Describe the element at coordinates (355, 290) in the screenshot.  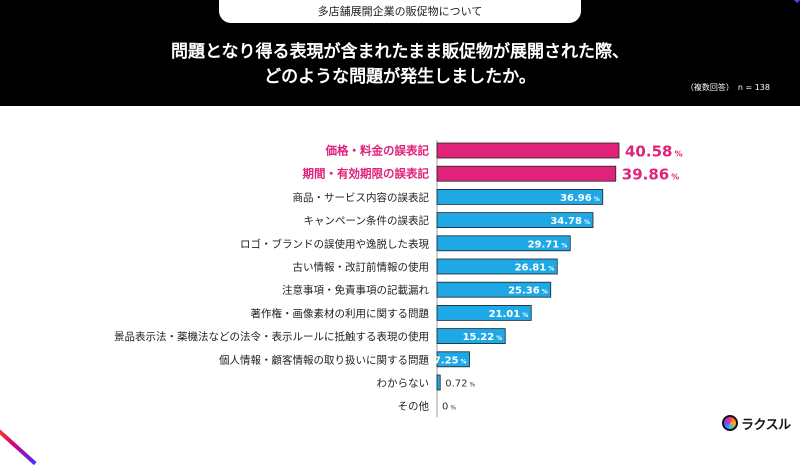
I see `category-label: 注意事項・免責事項の記載漏れ` at that location.